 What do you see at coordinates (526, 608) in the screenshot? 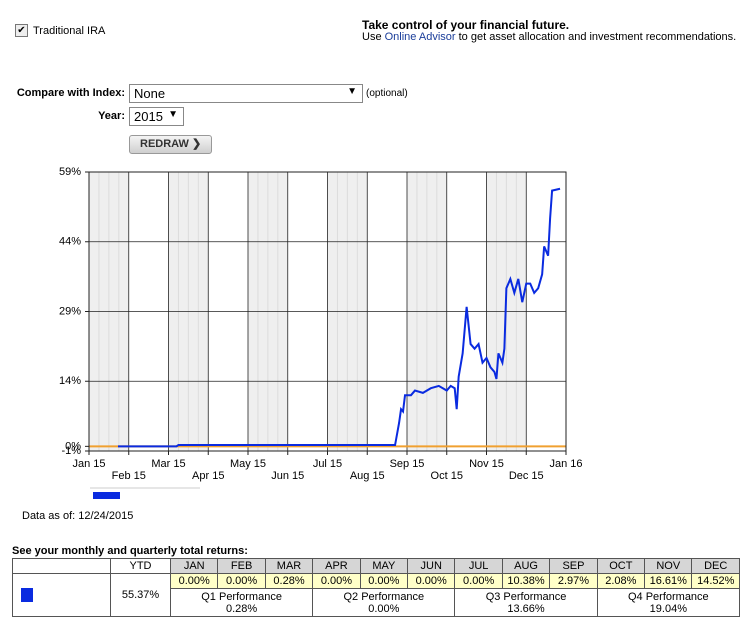
I see `quarter-value: 13.66%` at bounding box center [526, 608].